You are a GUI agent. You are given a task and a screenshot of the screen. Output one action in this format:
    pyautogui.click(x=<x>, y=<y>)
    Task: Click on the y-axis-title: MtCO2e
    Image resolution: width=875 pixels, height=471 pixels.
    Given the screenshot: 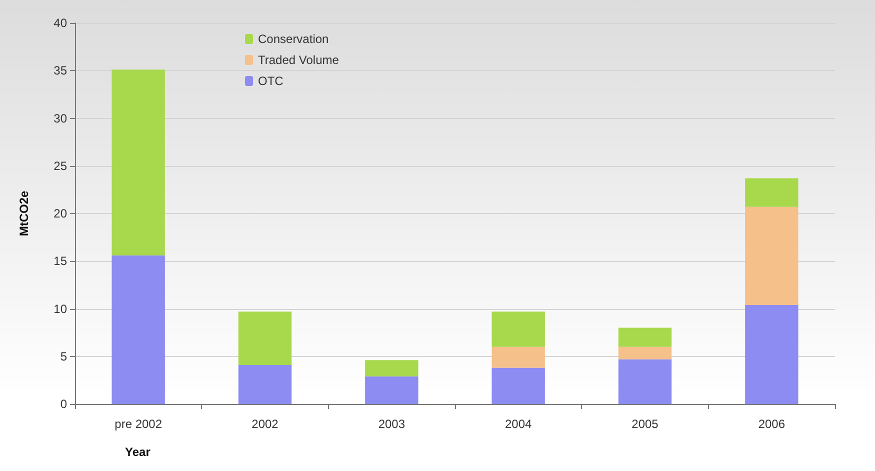 What is the action you would take?
    pyautogui.click(x=24, y=213)
    